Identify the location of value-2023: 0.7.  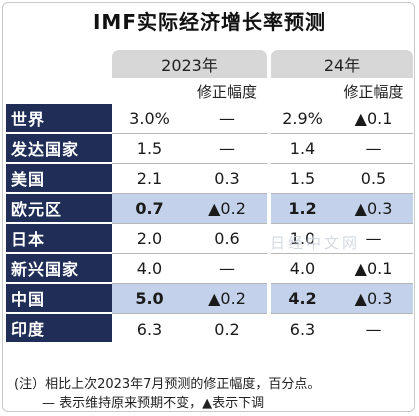
(149, 209).